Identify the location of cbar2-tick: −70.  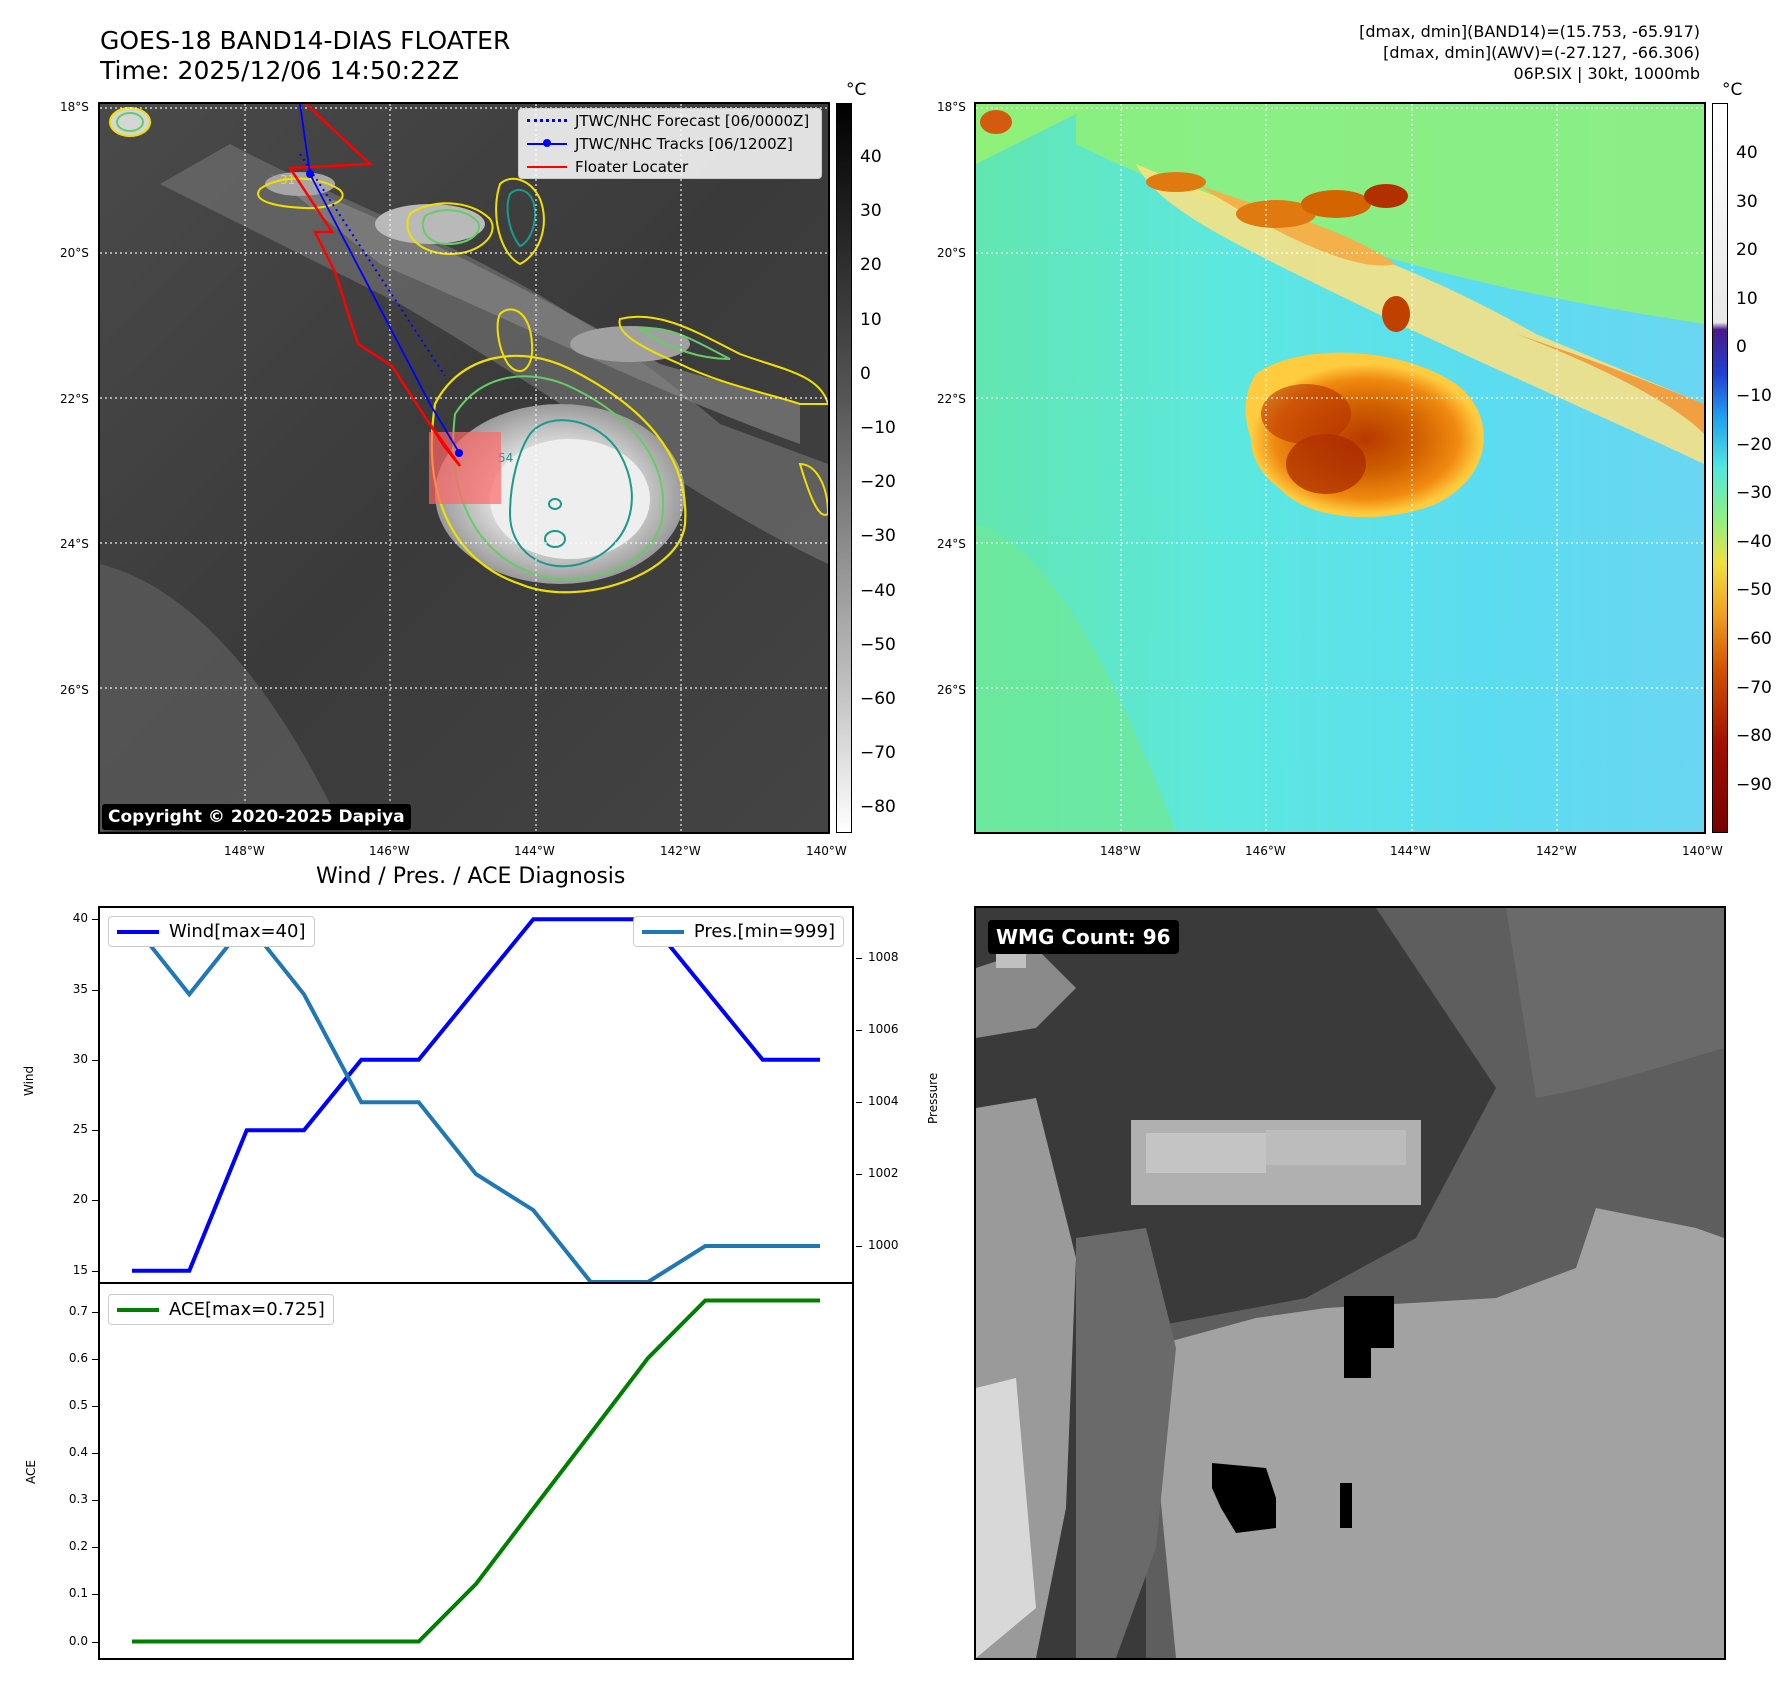
(1754, 687).